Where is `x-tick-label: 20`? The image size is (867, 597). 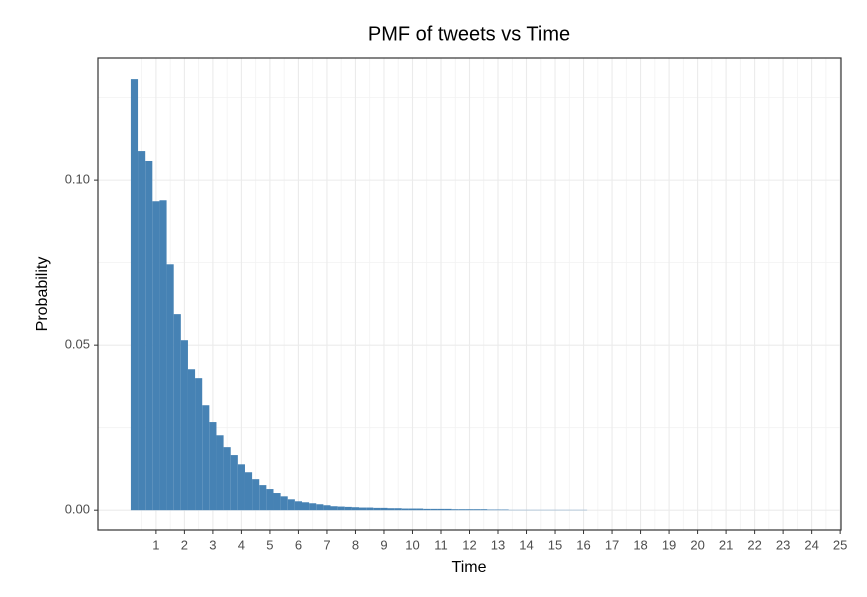 x-tick-label: 20 is located at coordinates (697, 544).